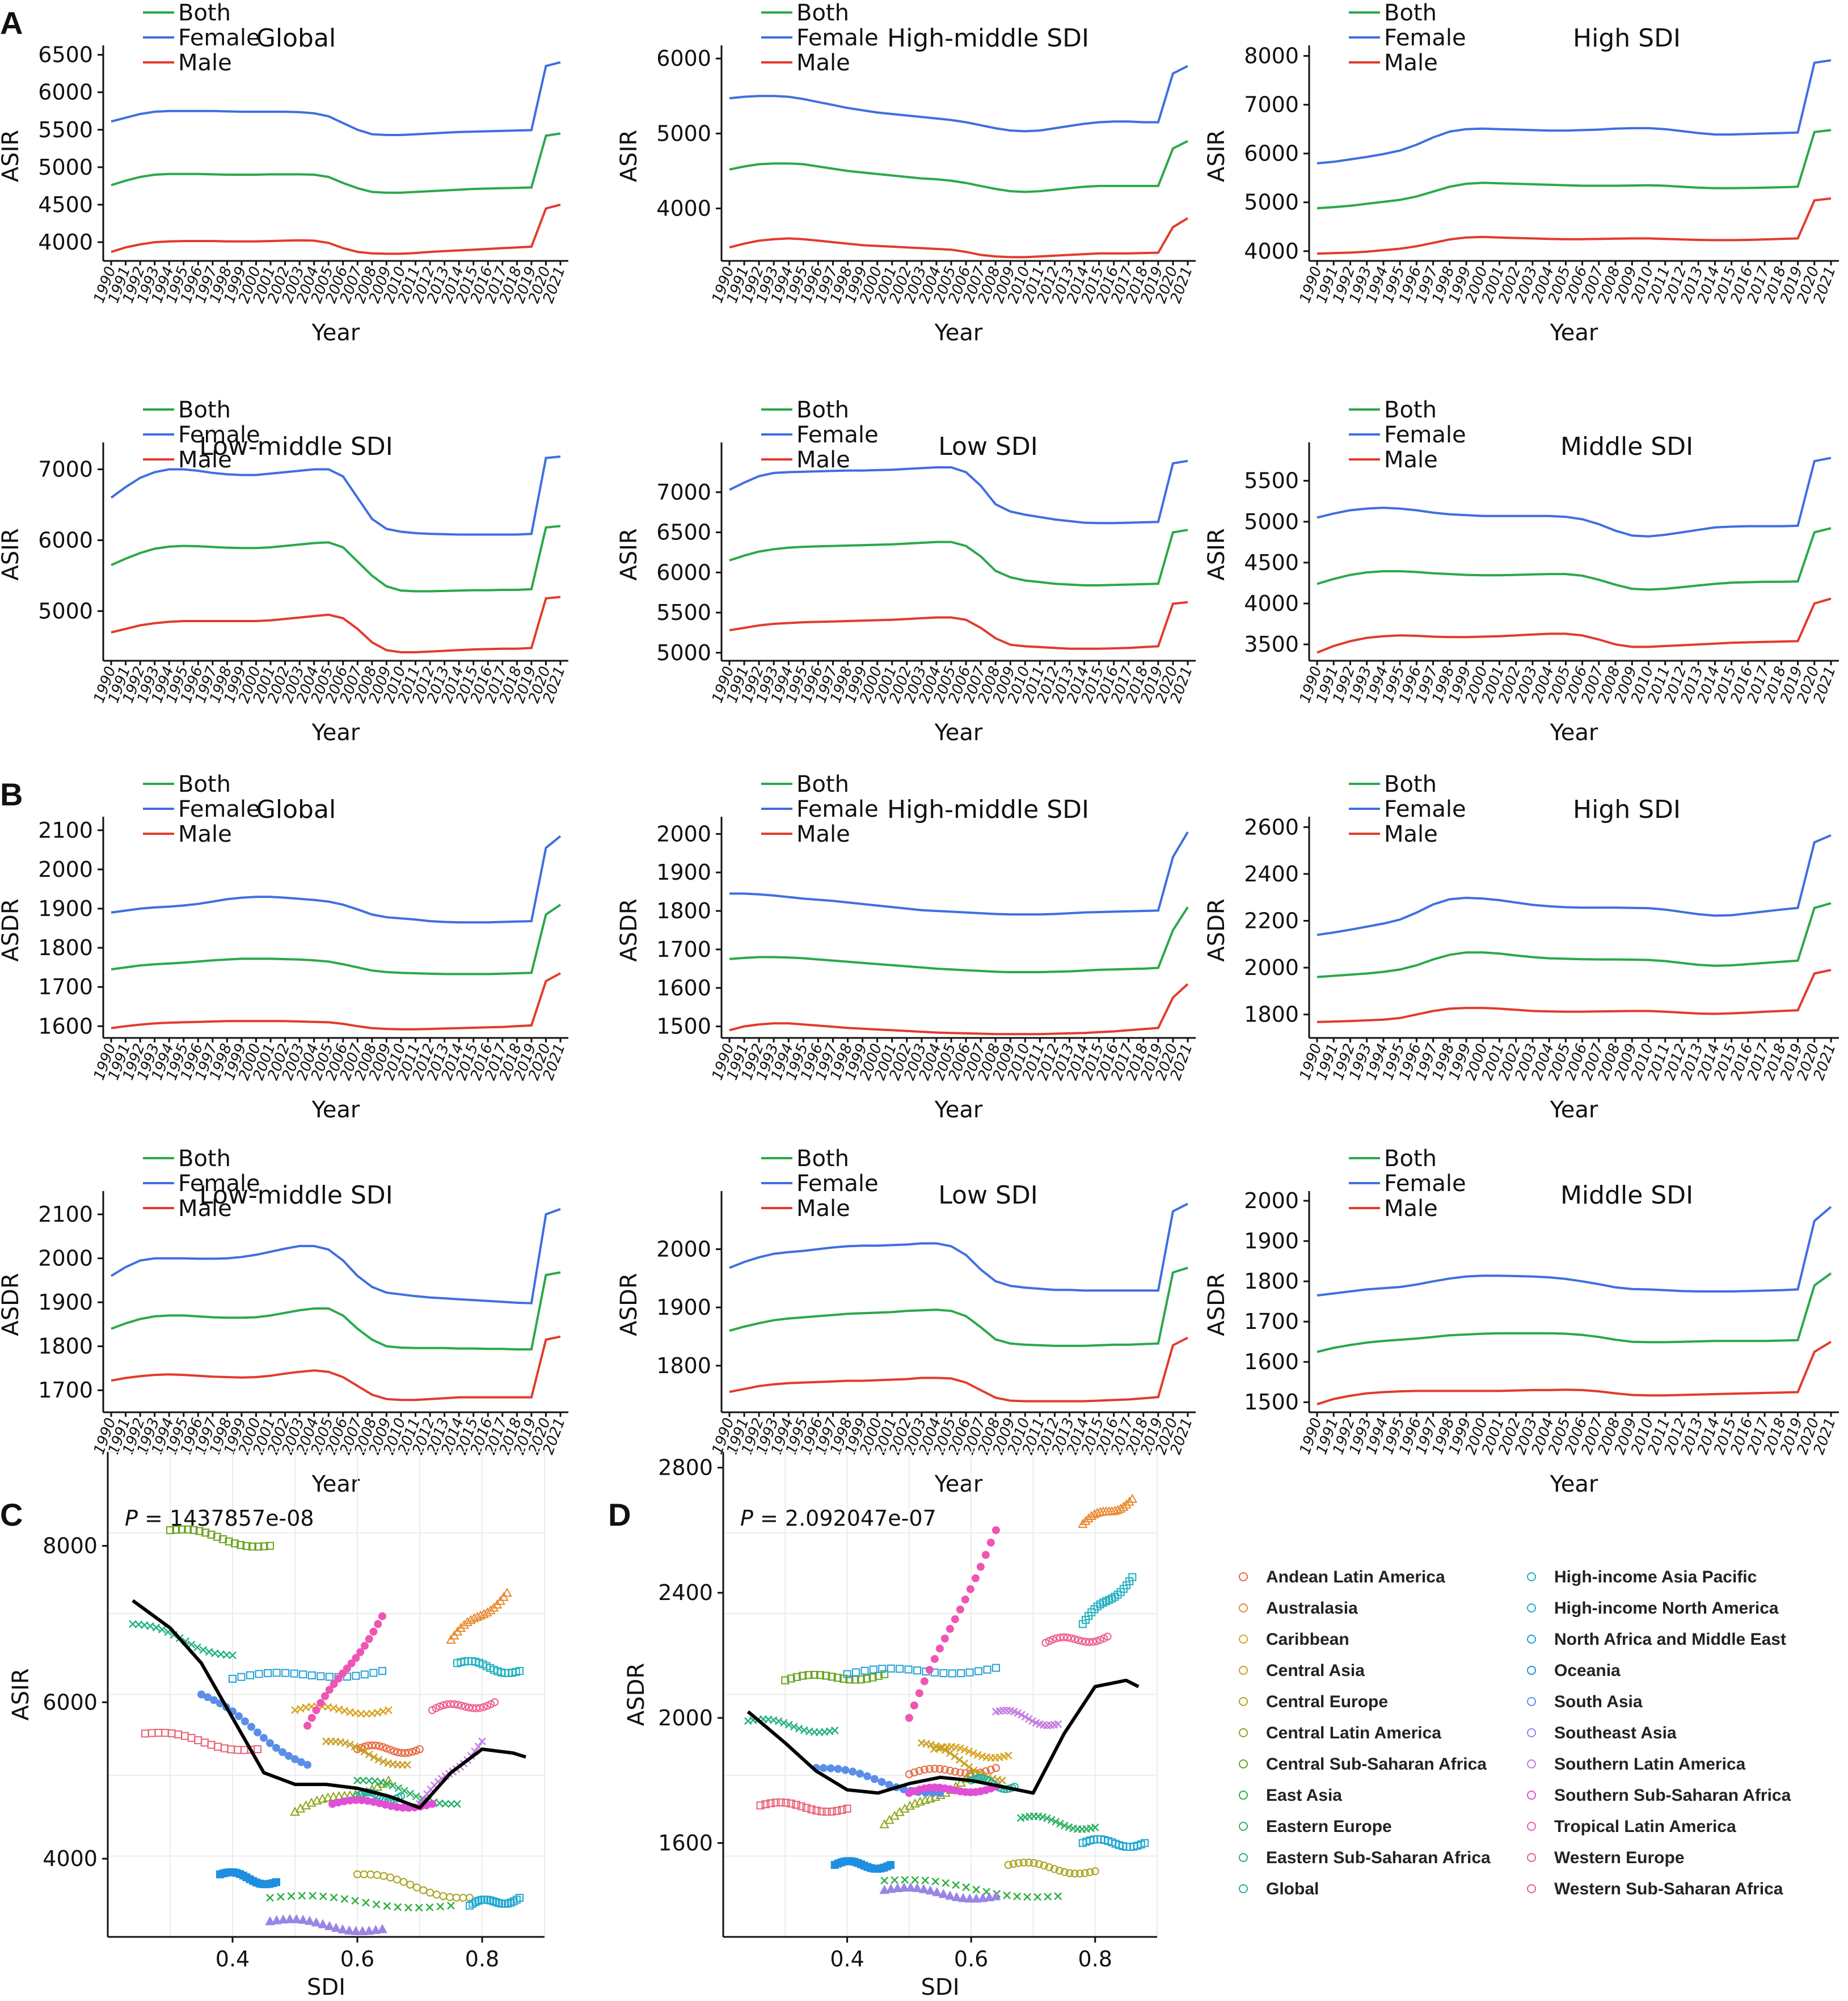 Image resolution: width=1848 pixels, height=2001 pixels. Describe the element at coordinates (940, 1987) in the screenshot. I see `x-axis-label: SDI` at that location.